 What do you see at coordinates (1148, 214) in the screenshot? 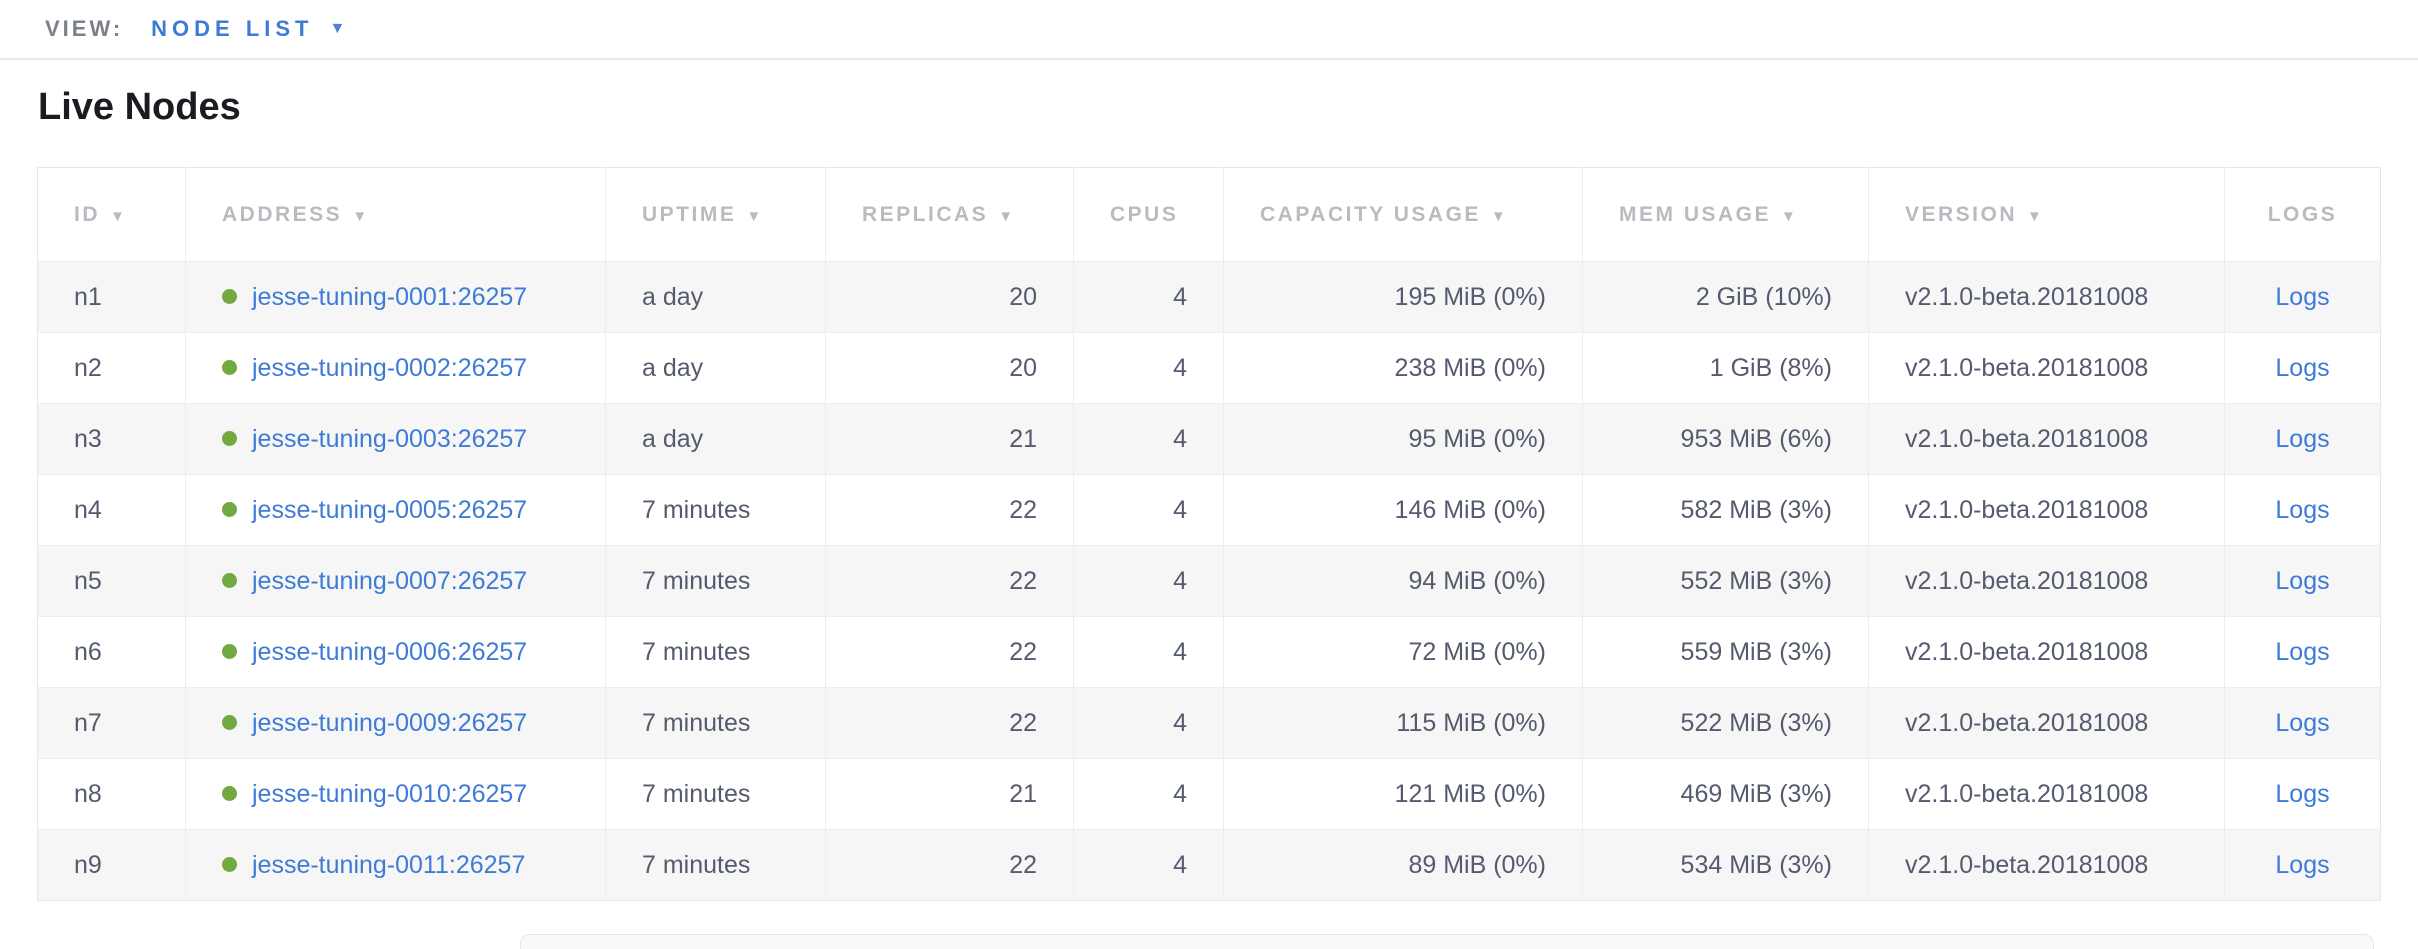
I see `column-header-cpus: CPUS` at bounding box center [1148, 214].